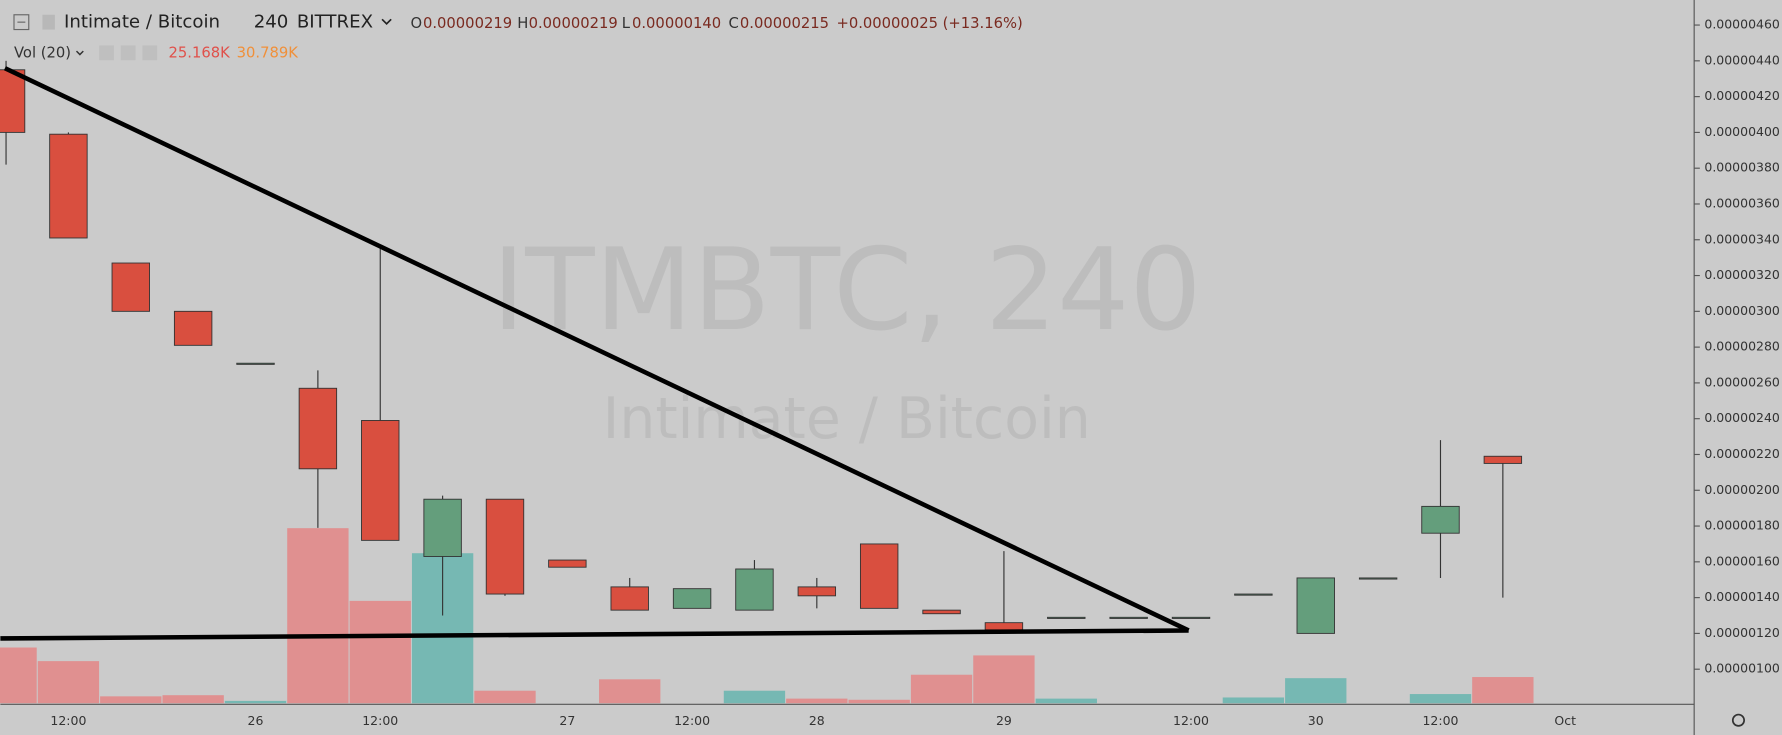  I want to click on y-tick-label: 0.00000140, so click(1742, 596).